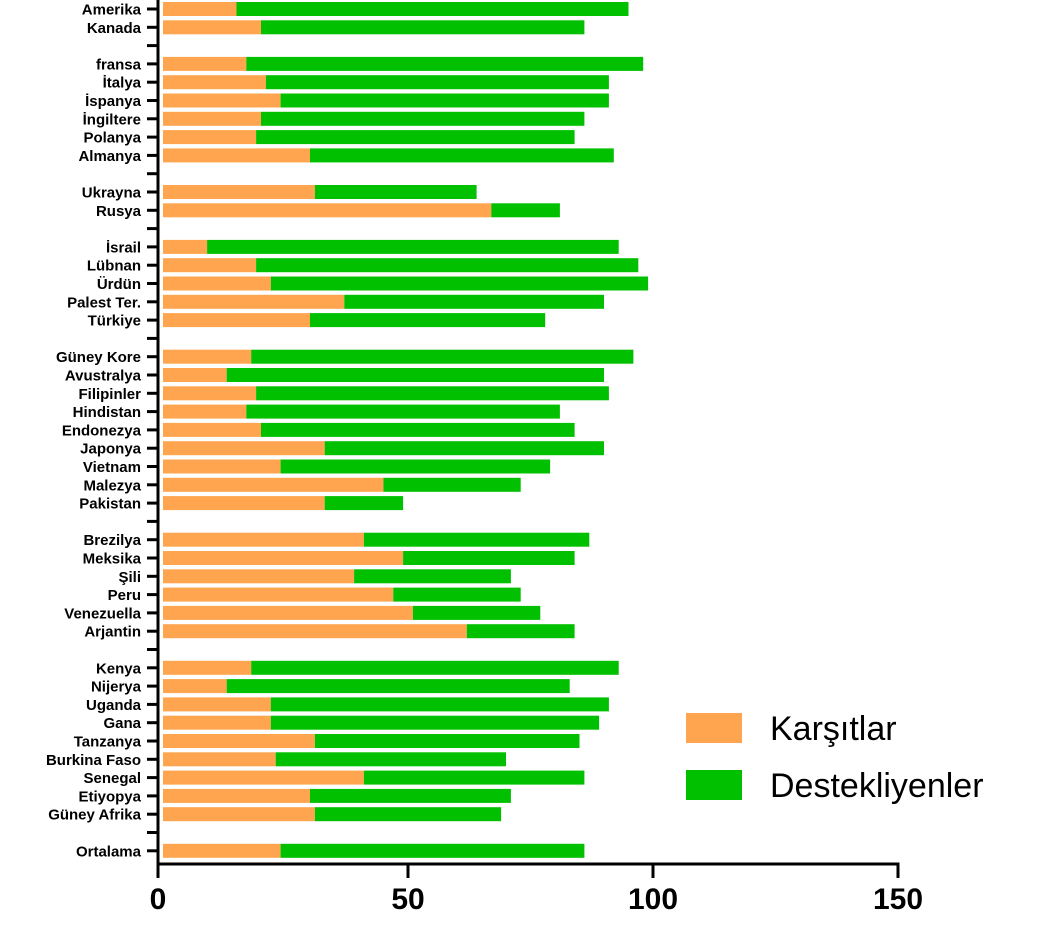 The width and height of the screenshot is (1038, 925). Describe the element at coordinates (93, 760) in the screenshot. I see `category-label: Burkina Faso` at that location.